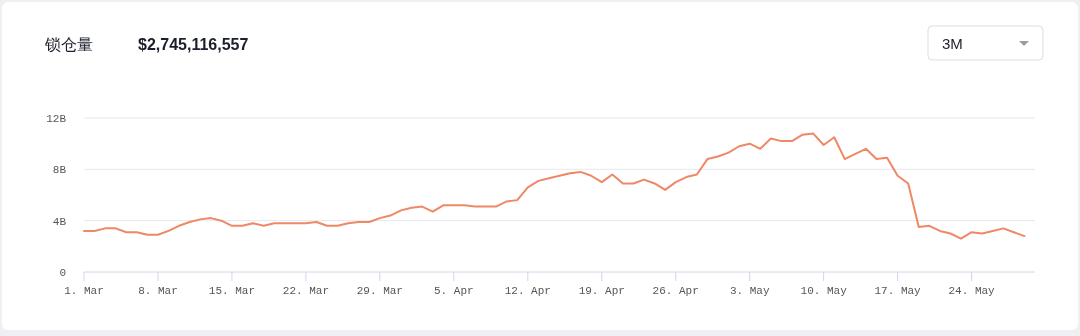  Describe the element at coordinates (84, 291) in the screenshot. I see `x-tick-label: 1. Mar` at that location.